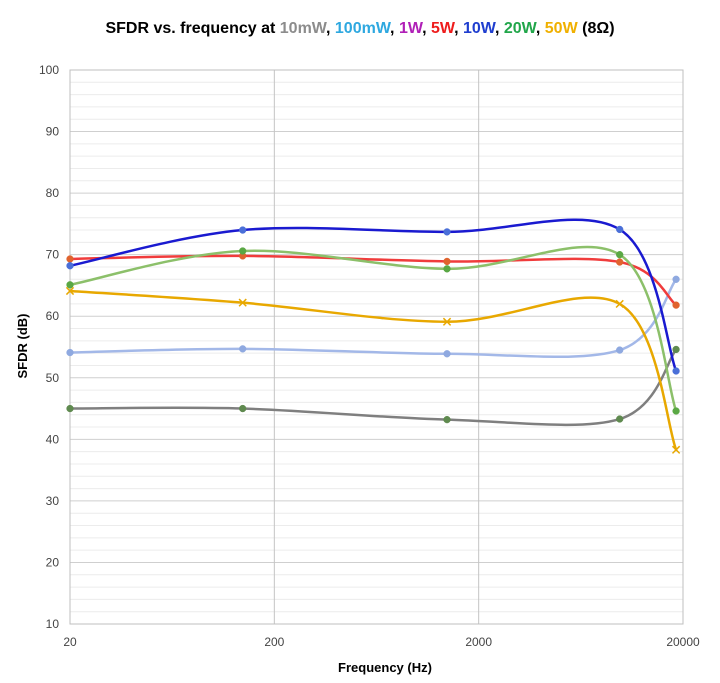 This screenshot has width=720, height=683. Describe the element at coordinates (274, 642) in the screenshot. I see `x-tick-label: 200` at that location.